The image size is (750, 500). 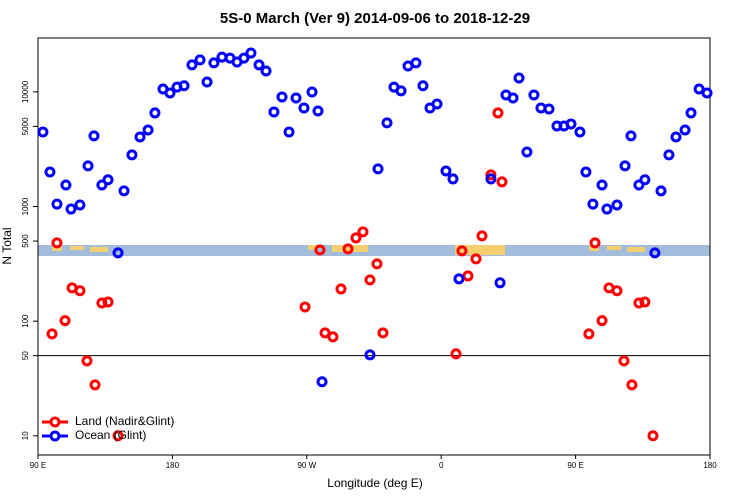 What do you see at coordinates (25, 206) in the screenshot?
I see `y-tick-label: 1000` at bounding box center [25, 206].